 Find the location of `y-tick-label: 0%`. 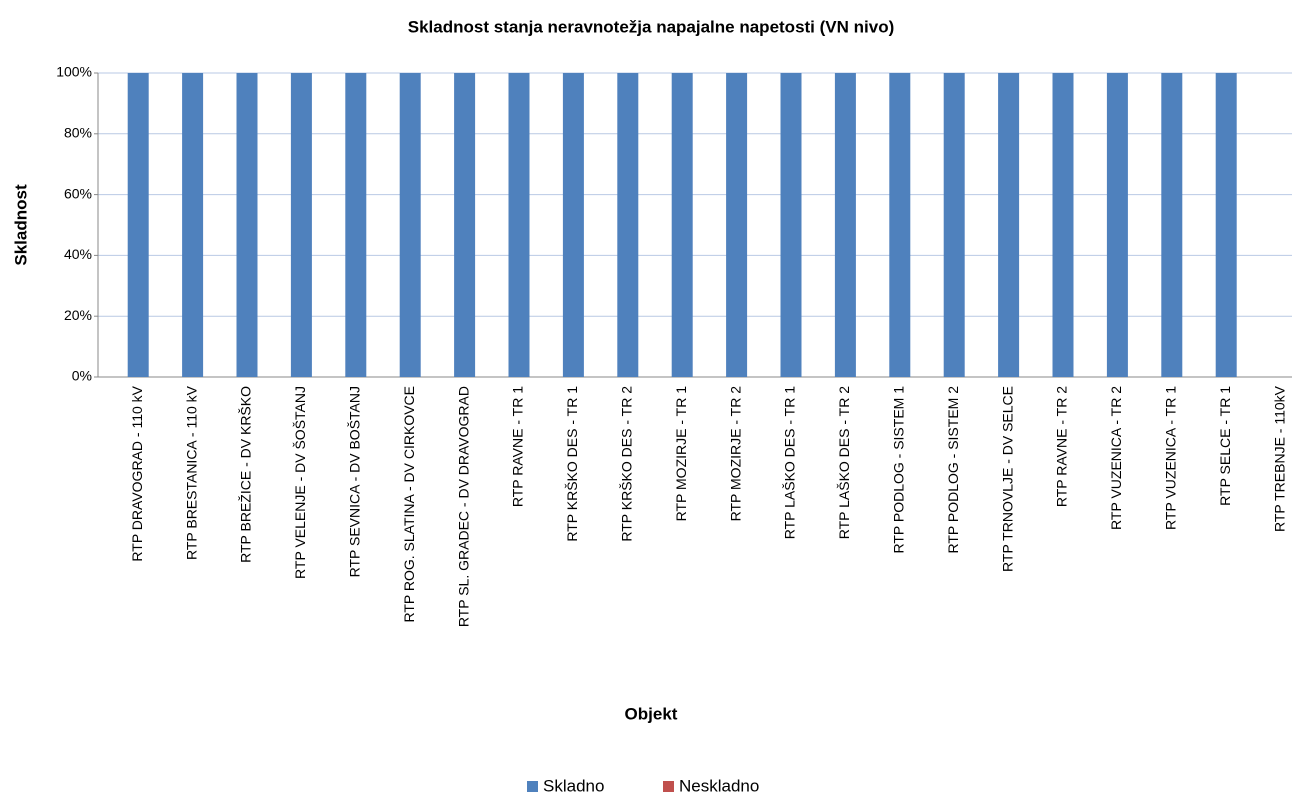

y-tick-label: 0% is located at coordinates (82, 376).